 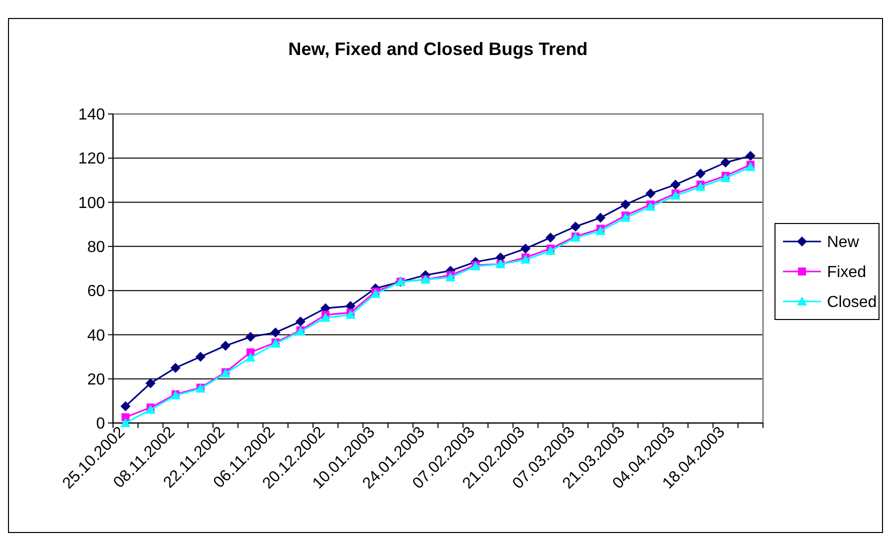 I want to click on y-tick-label: 120, so click(x=92, y=159).